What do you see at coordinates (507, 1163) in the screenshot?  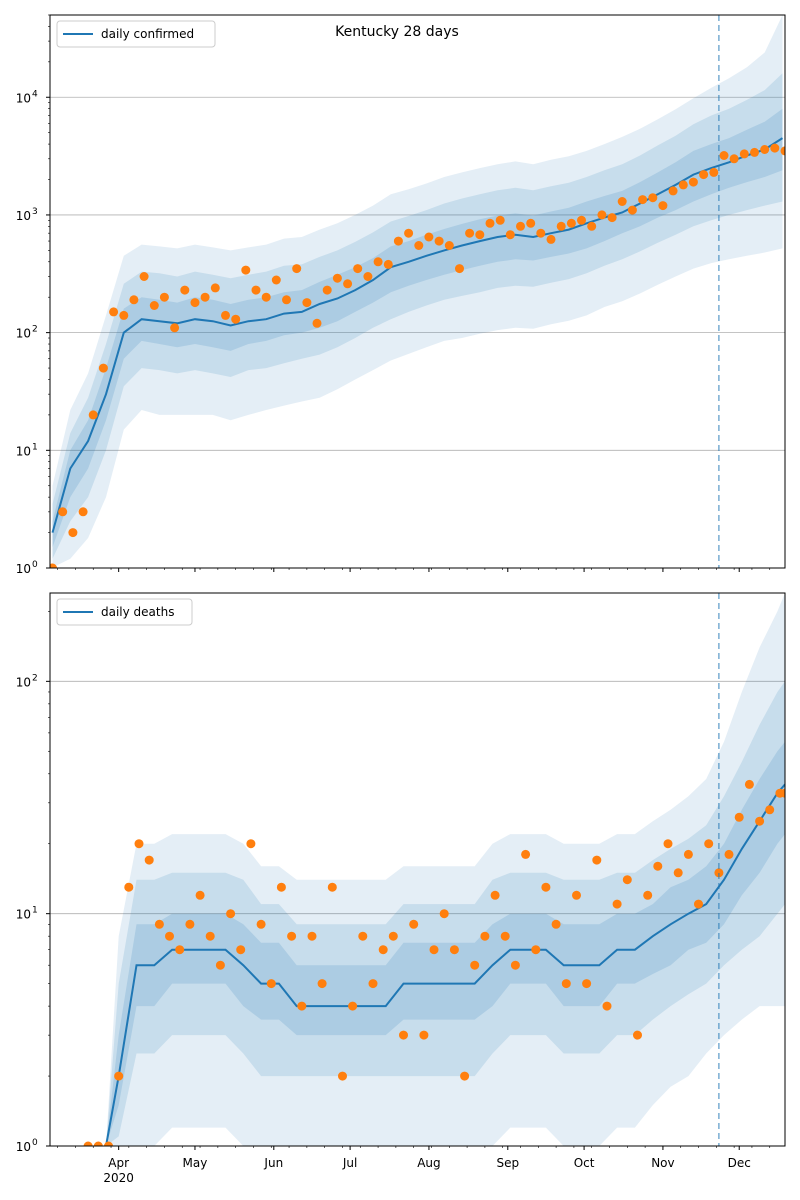 I see `x-tick-label: Sep` at bounding box center [507, 1163].